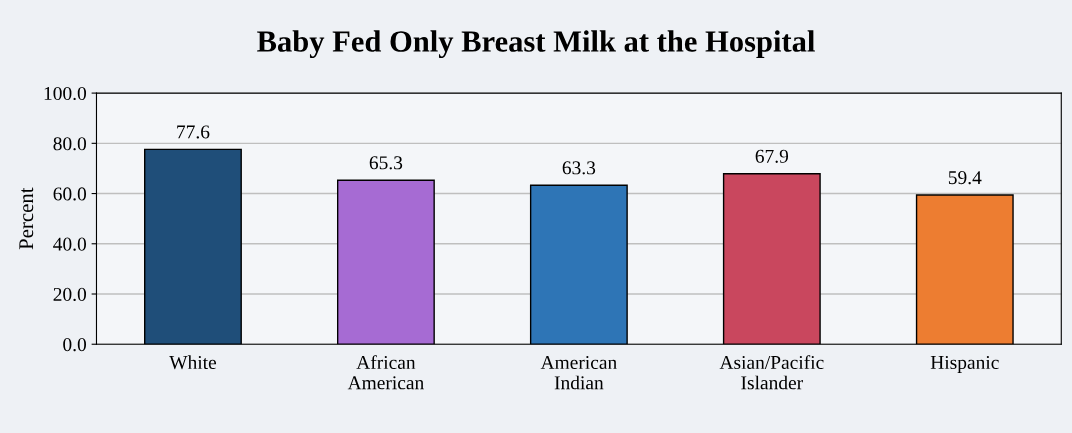 The height and width of the screenshot is (433, 1072). Describe the element at coordinates (385, 372) in the screenshot. I see `x-tick-label: African American` at that location.